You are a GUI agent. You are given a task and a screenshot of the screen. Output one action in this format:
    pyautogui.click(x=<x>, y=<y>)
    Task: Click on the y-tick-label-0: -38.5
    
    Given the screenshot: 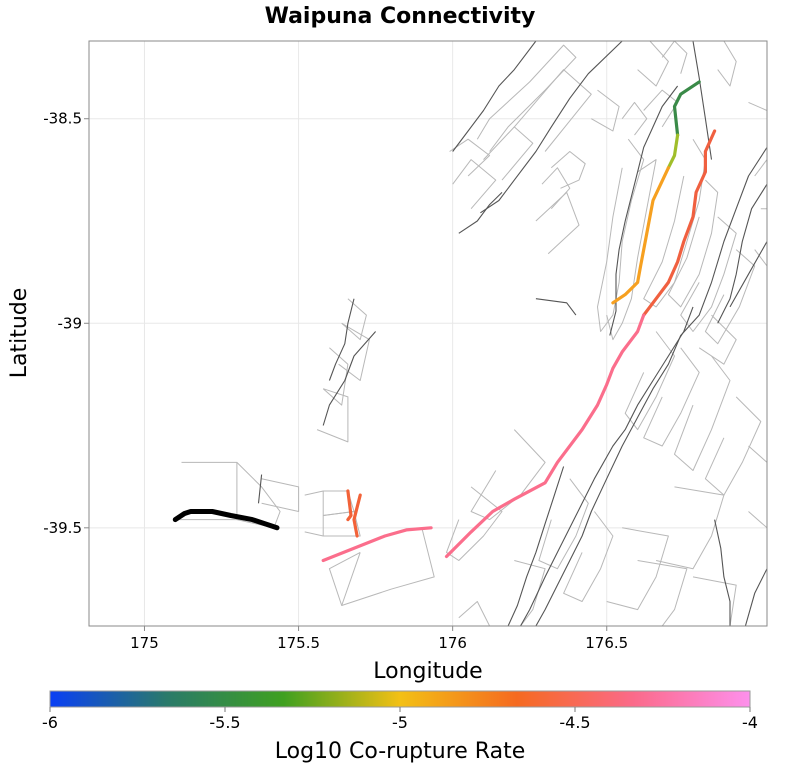 What is the action you would take?
    pyautogui.click(x=62, y=119)
    